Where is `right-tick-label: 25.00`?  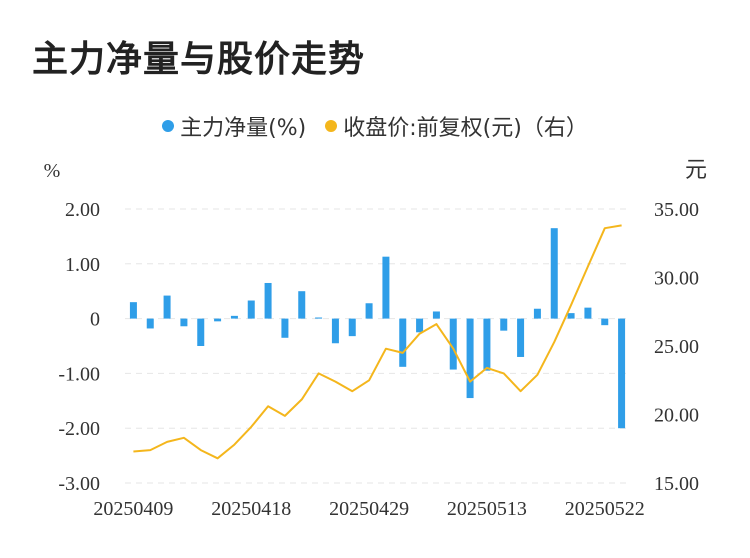
right-tick-label: 25.00 is located at coordinates (676, 347).